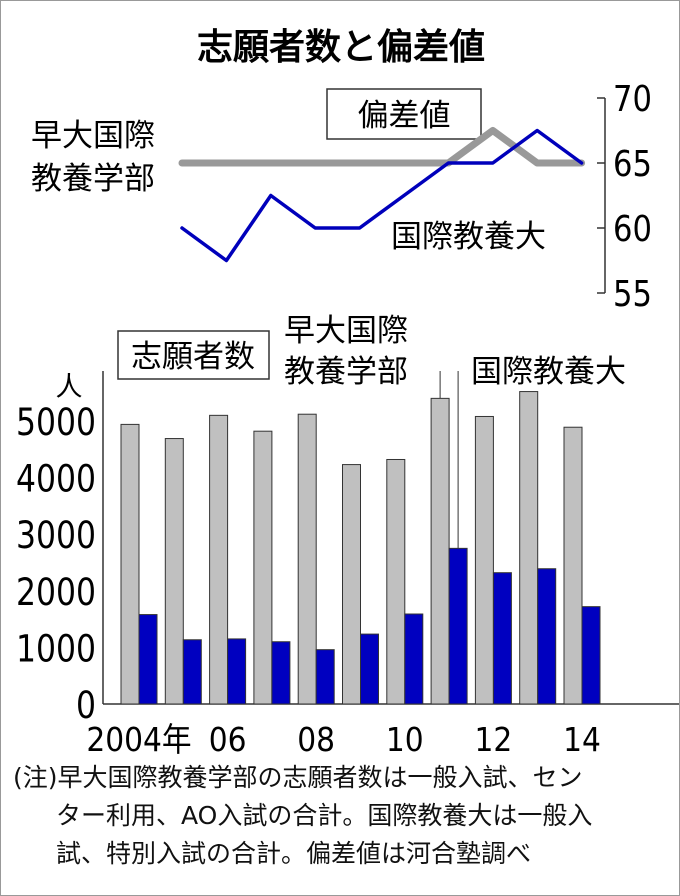  I want to click on deviation-box, so click(404, 114).